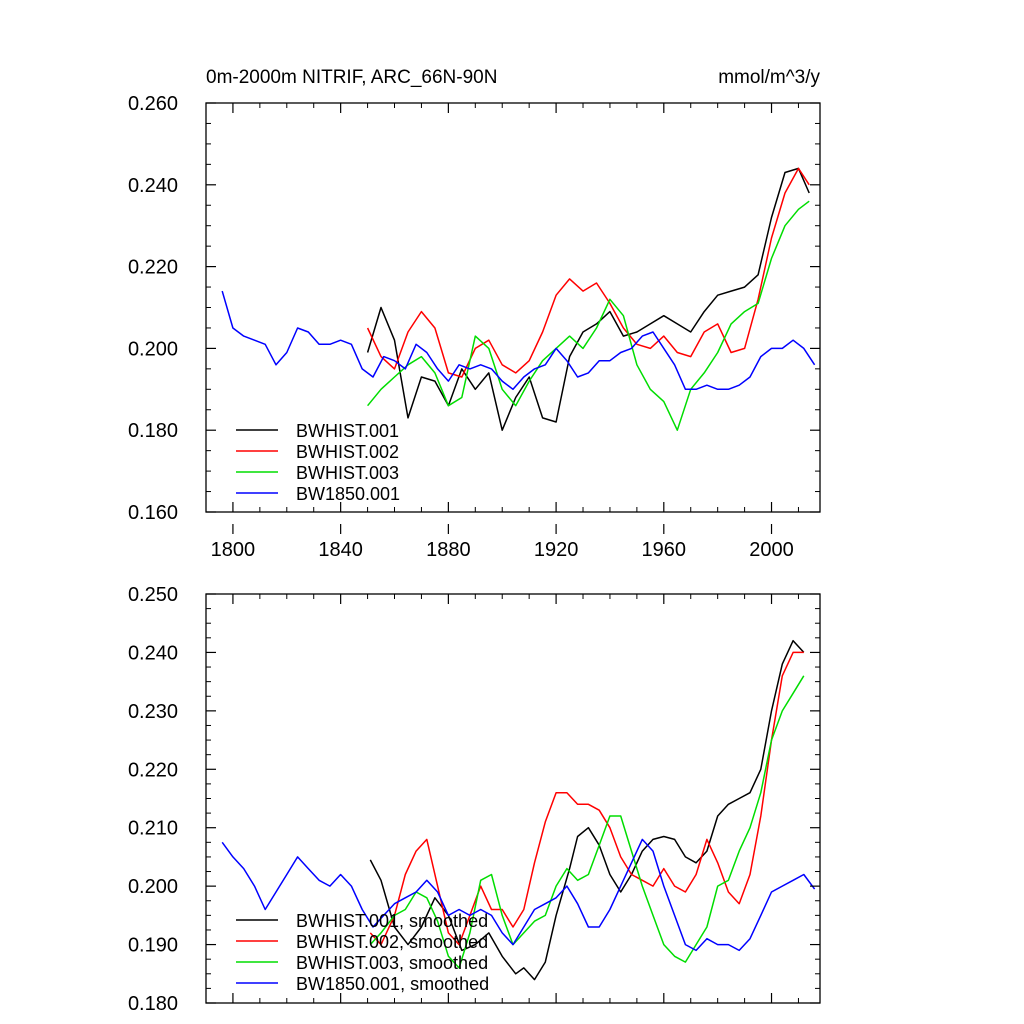  What do you see at coordinates (392, 942) in the screenshot?
I see `legend-label: BWHIST.002, smoothed` at bounding box center [392, 942].